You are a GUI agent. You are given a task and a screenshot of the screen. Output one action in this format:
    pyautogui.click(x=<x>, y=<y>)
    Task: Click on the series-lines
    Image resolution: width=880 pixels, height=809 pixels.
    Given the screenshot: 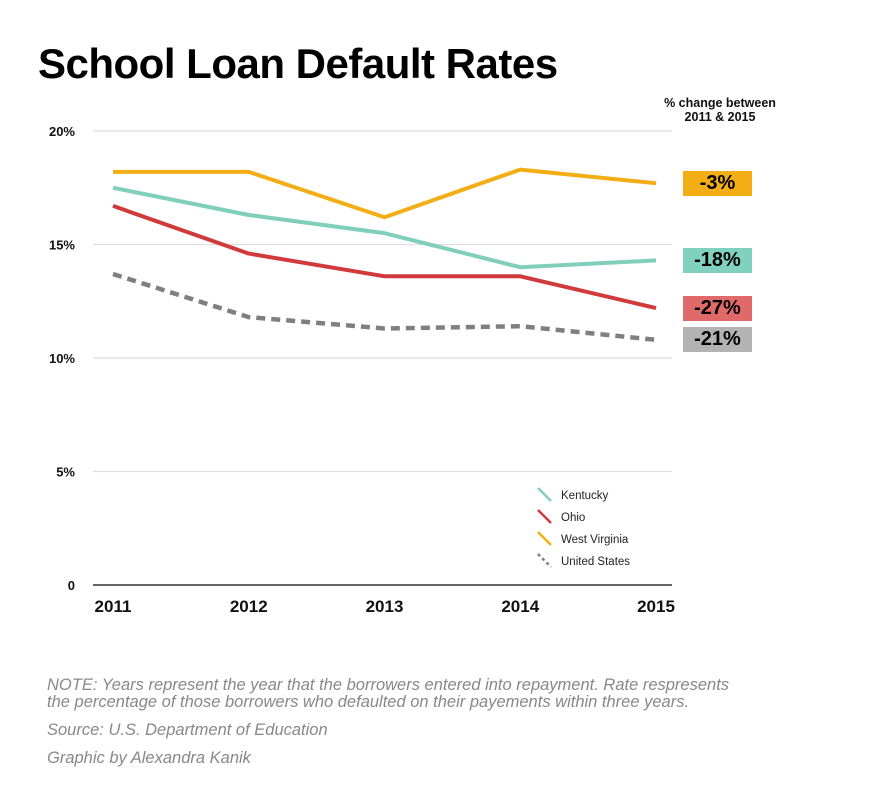 What is the action you would take?
    pyautogui.click(x=384, y=255)
    